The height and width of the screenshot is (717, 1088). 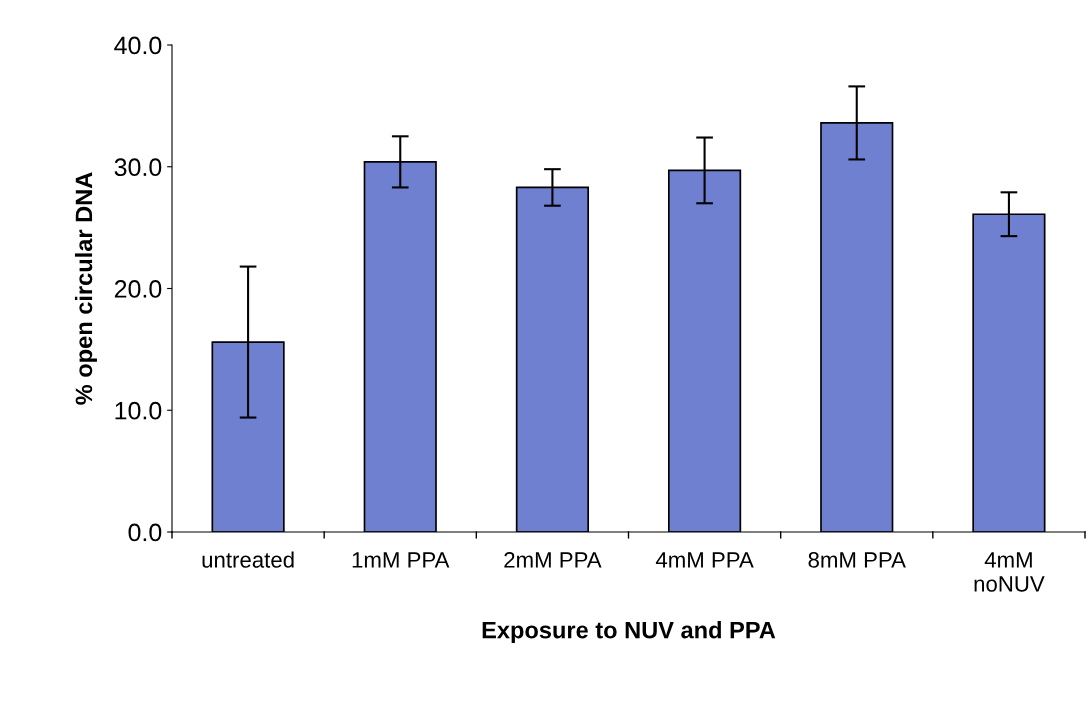 I want to click on x-tick-label: 2mM PPA, so click(x=553, y=560).